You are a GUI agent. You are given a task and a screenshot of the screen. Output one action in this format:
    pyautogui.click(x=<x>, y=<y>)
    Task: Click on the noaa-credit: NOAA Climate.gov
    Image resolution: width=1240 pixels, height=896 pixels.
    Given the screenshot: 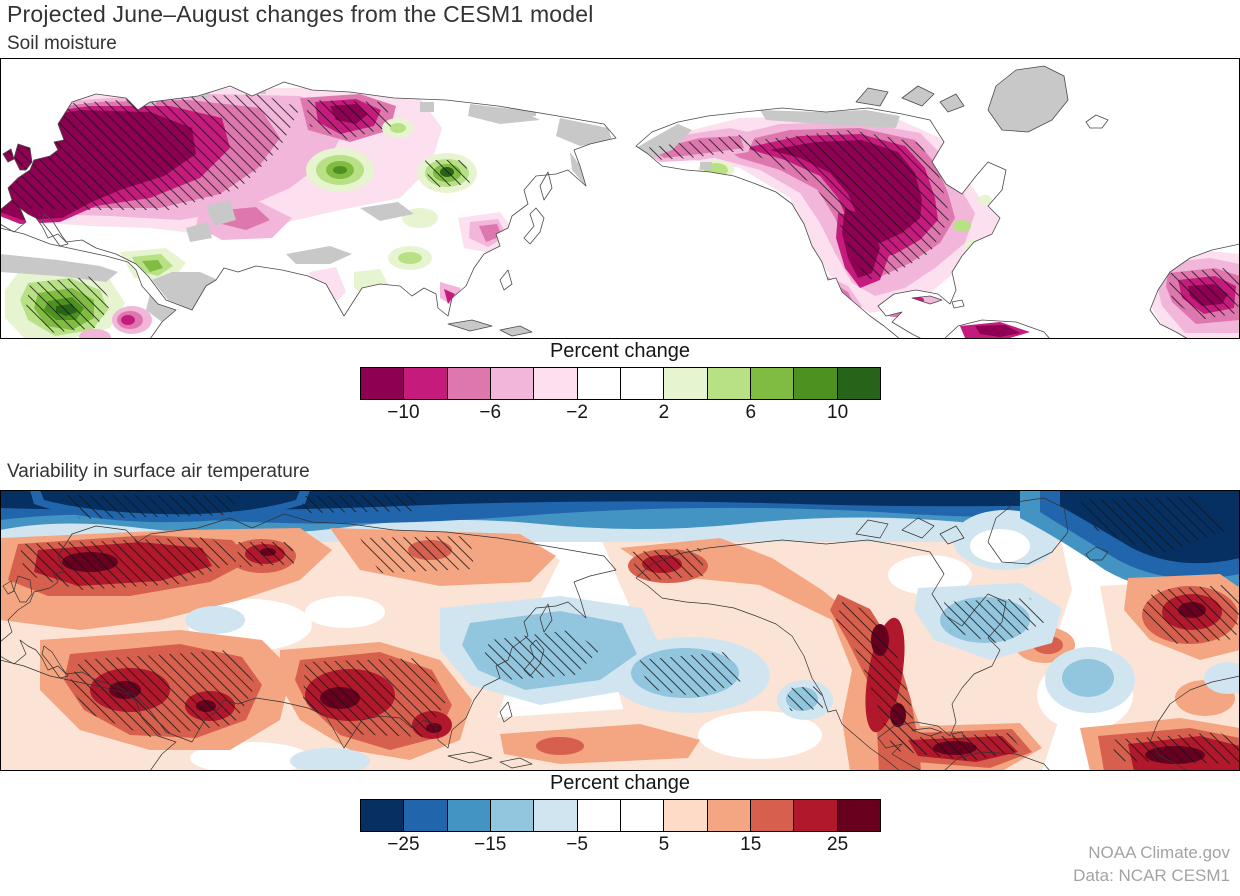 What is the action you would take?
    pyautogui.click(x=1159, y=852)
    